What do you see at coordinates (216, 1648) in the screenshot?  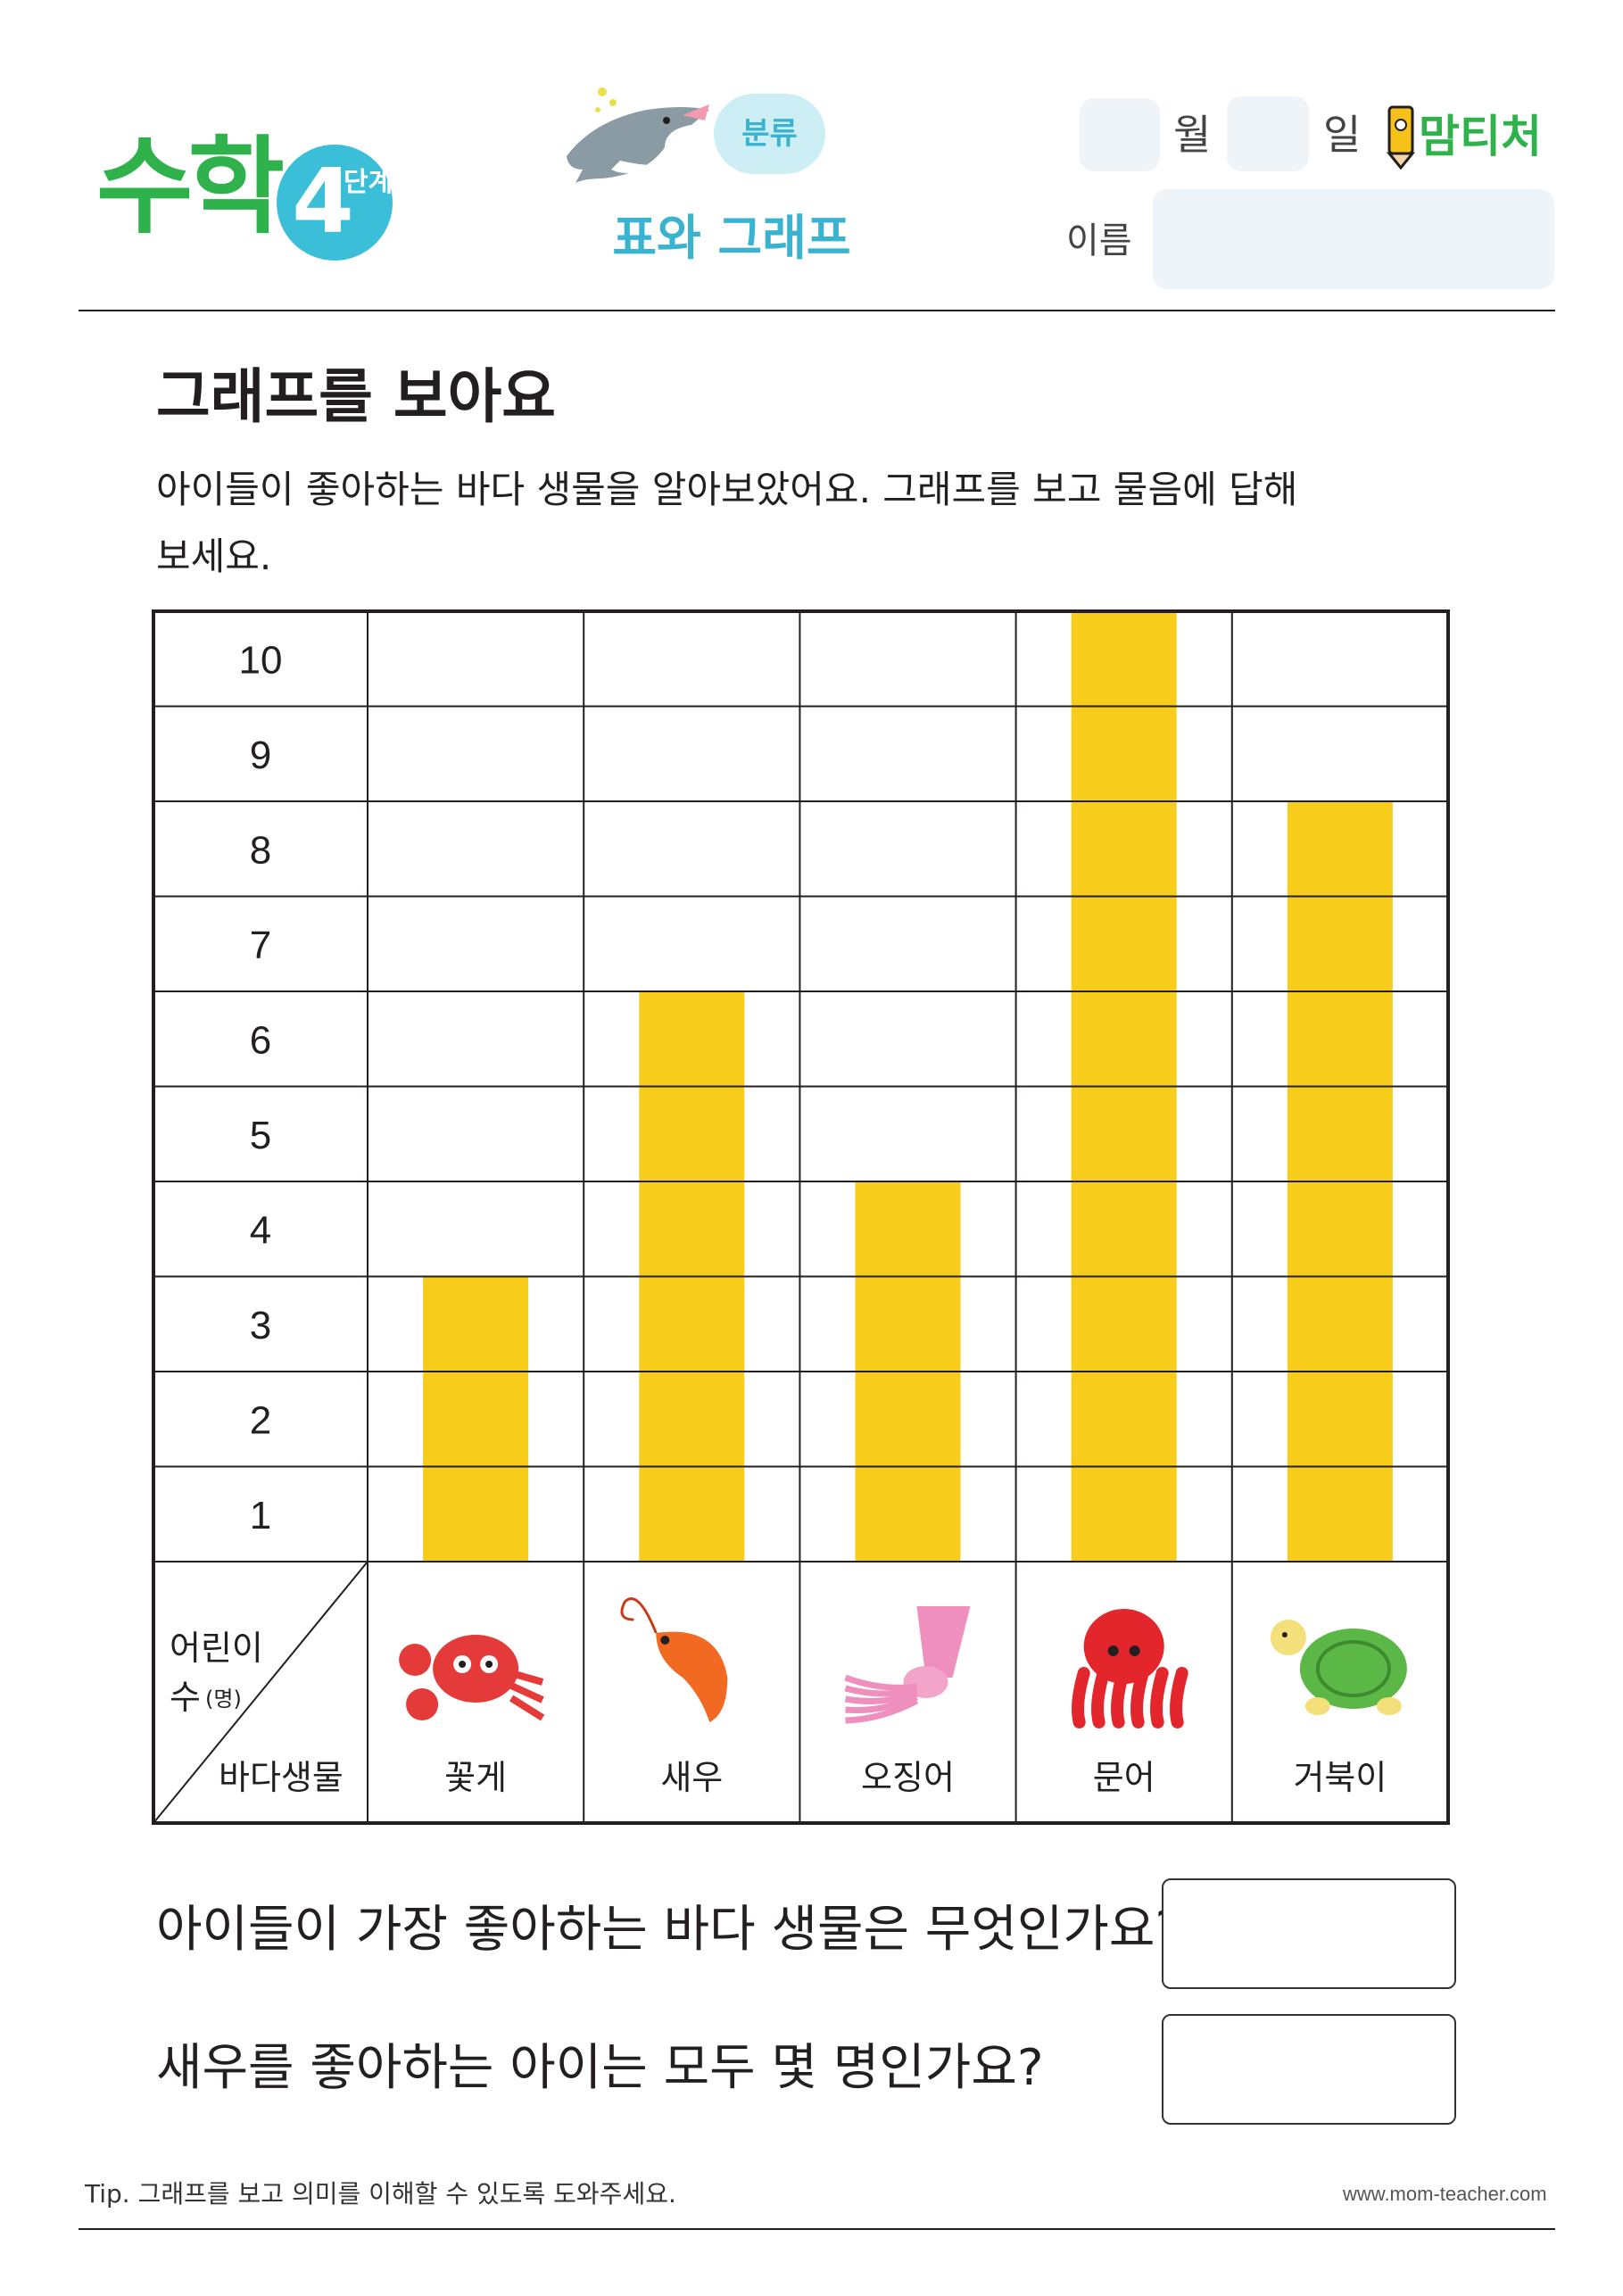 I see `y-axis-label-line1: 어린이` at bounding box center [216, 1648].